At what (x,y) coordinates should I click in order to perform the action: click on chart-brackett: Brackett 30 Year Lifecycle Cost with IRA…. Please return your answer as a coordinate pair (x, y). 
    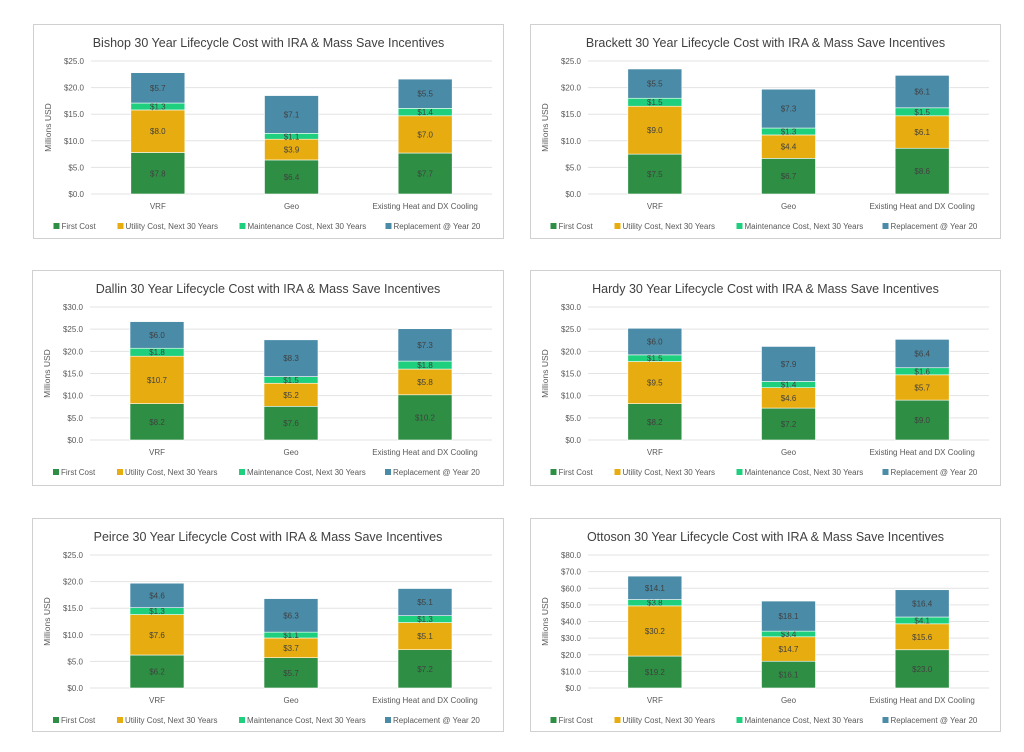
    Looking at the image, I should click on (765, 131).